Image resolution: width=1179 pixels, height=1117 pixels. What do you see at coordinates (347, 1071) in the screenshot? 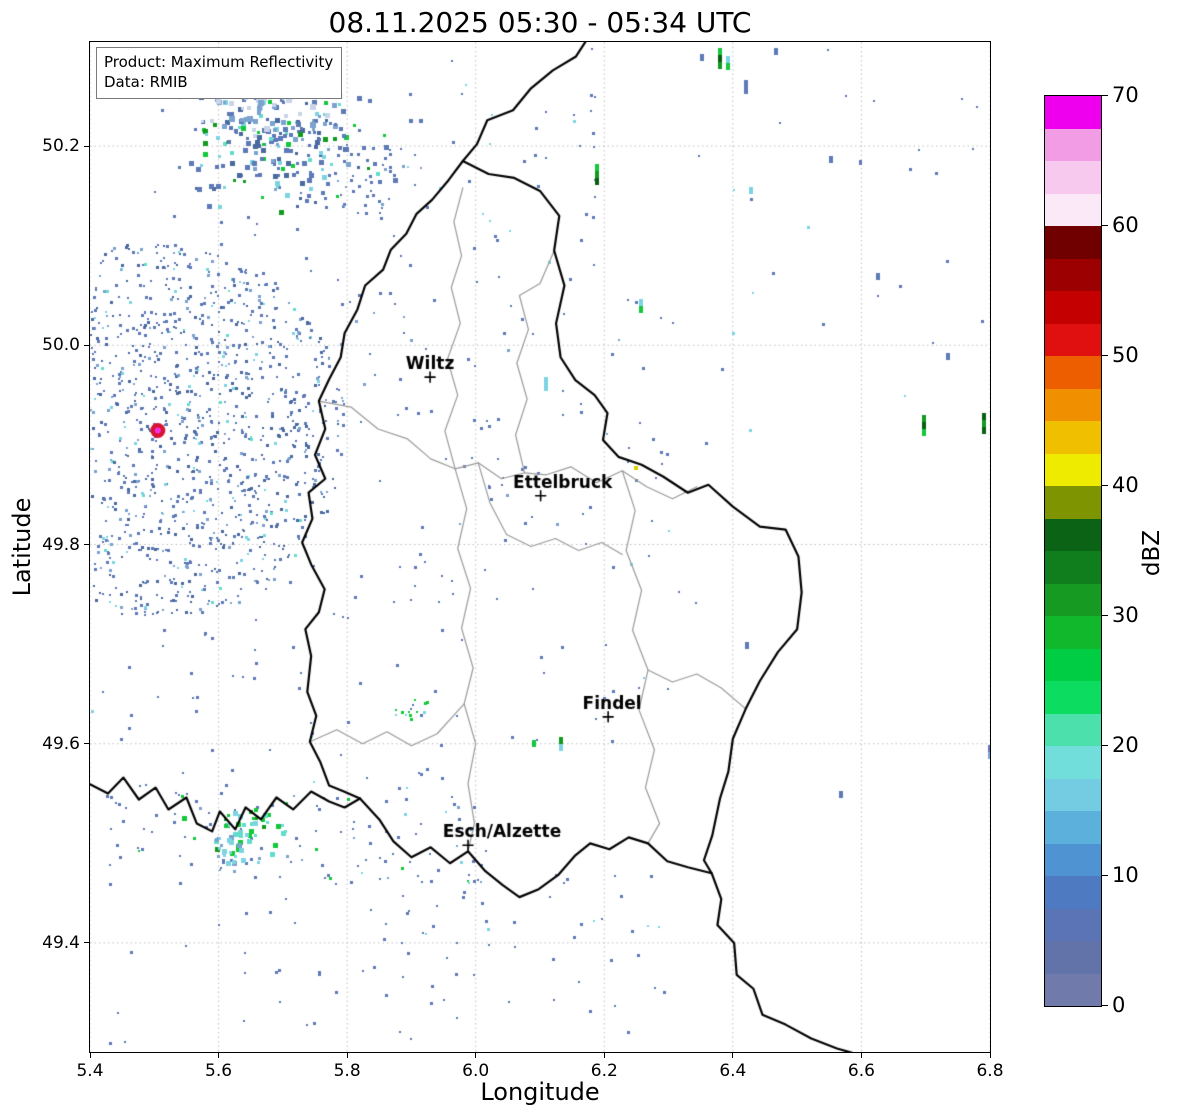
I see `x-tick-label: 5.8` at bounding box center [347, 1071].